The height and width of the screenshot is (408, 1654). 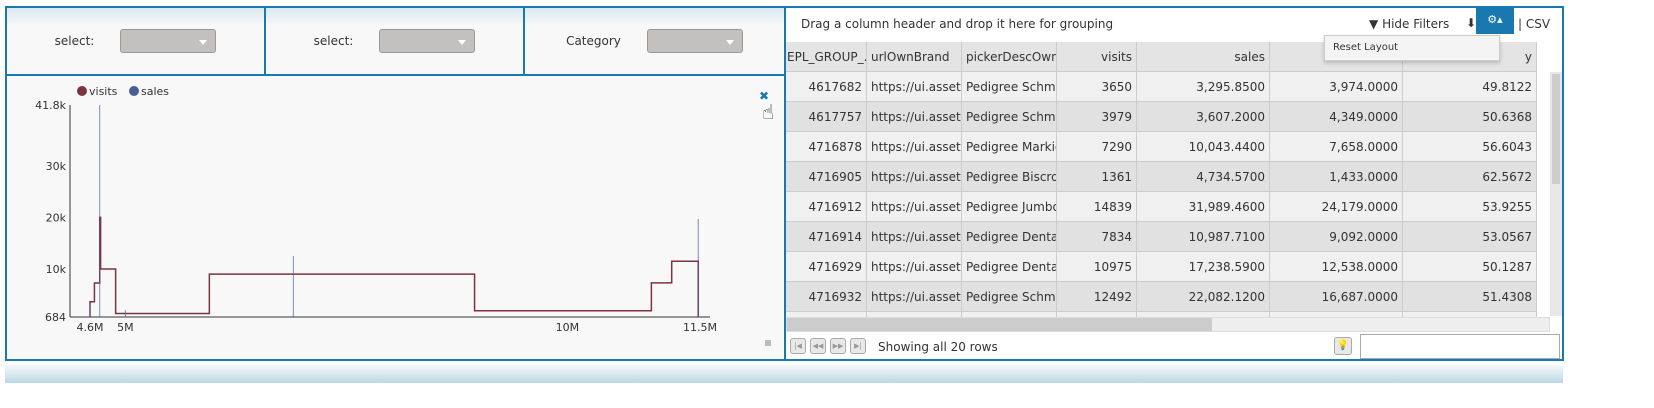 What do you see at coordinates (1336, 207) in the screenshot?
I see `table-cell: 24,179.0000` at bounding box center [1336, 207].